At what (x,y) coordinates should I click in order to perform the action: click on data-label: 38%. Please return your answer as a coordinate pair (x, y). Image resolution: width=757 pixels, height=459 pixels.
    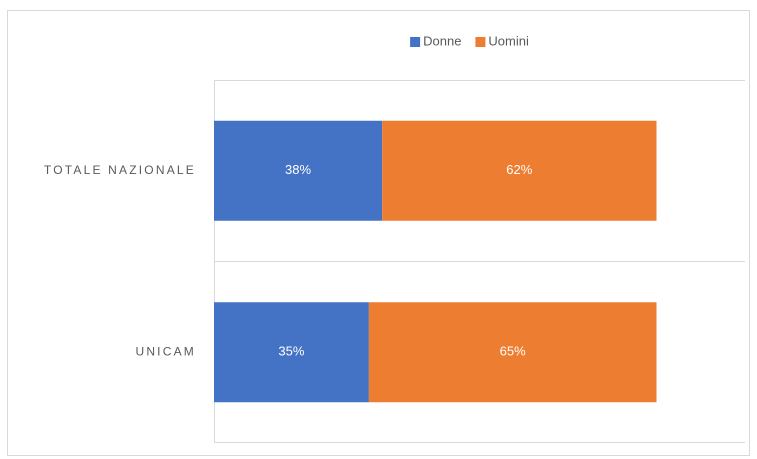
    Looking at the image, I should click on (298, 169).